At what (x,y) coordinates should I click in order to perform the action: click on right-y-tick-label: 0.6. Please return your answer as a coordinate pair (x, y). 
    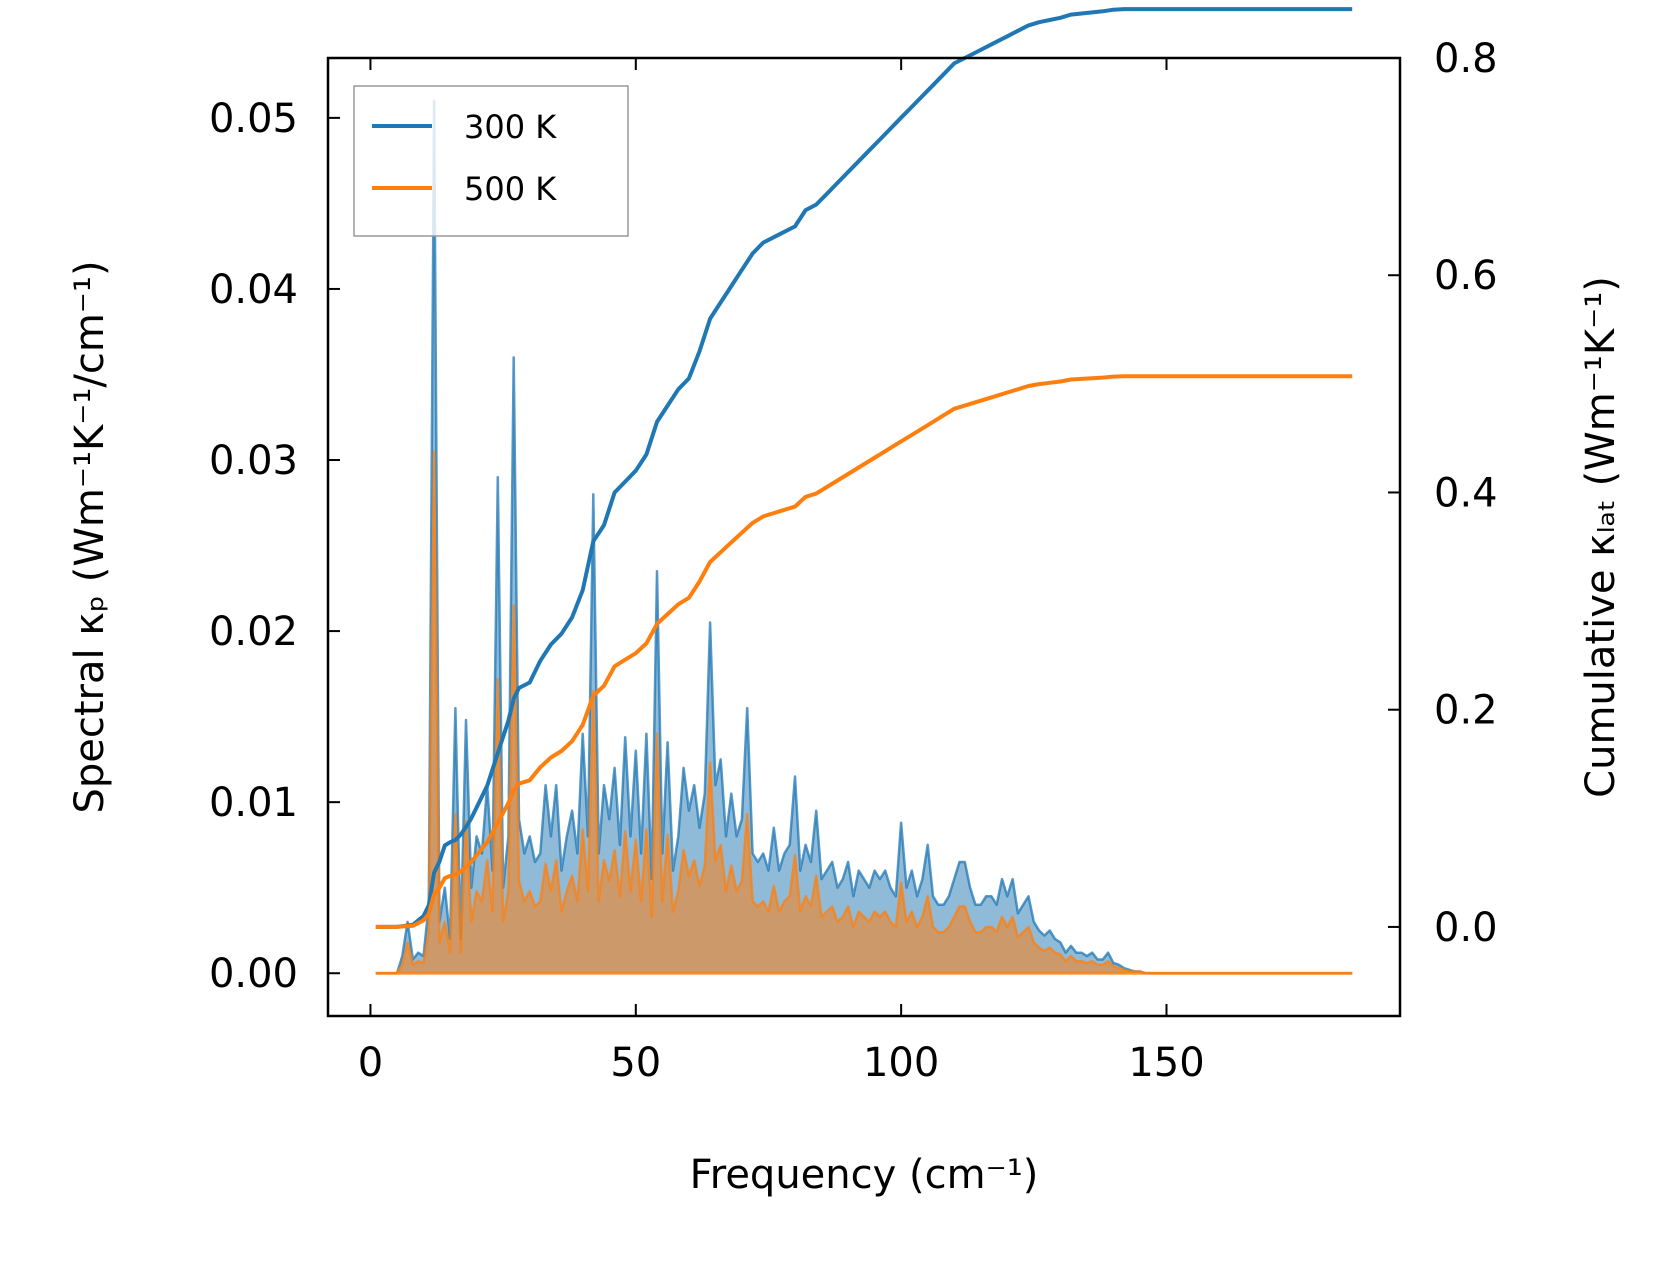
    Looking at the image, I should click on (1466, 276).